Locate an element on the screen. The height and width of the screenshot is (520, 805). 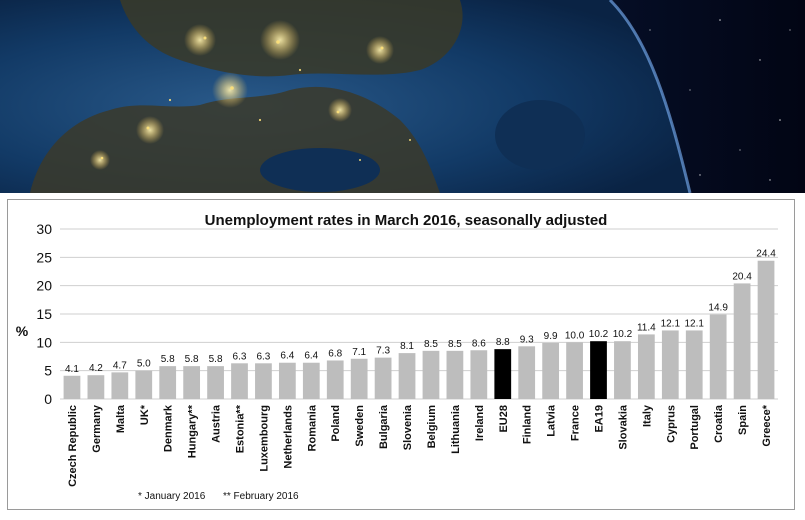
x-tick-label: UK* is located at coordinates (145, 414).